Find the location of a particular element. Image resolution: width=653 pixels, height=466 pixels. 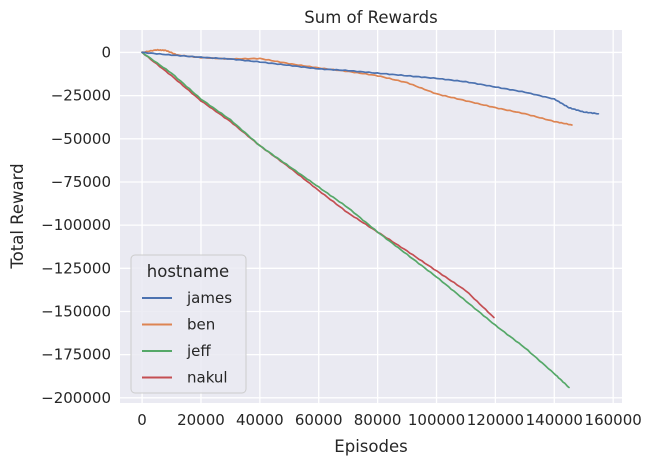

chart-title: Sum of Rewards is located at coordinates (370, 17).